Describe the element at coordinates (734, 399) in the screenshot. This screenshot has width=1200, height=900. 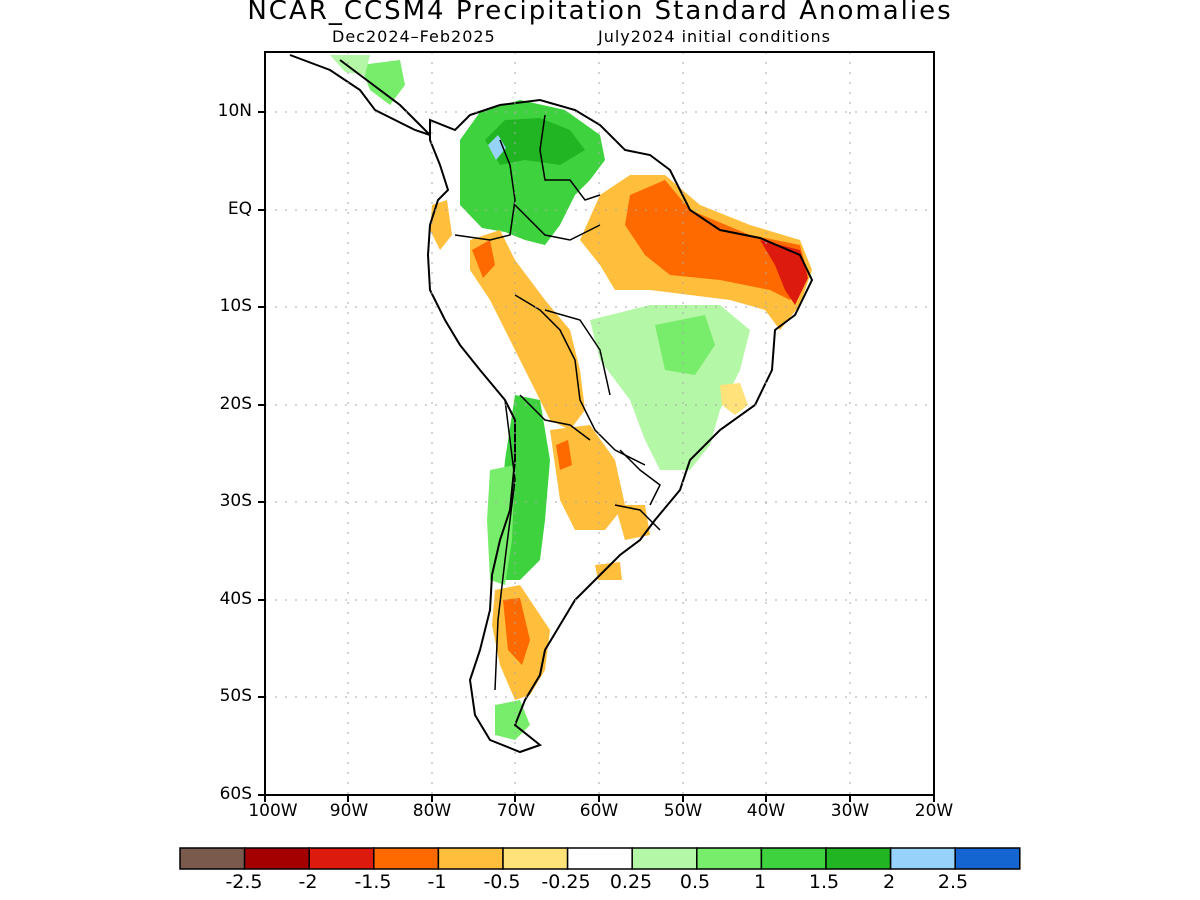
I see `dry-anomaly-east-brazil` at that location.